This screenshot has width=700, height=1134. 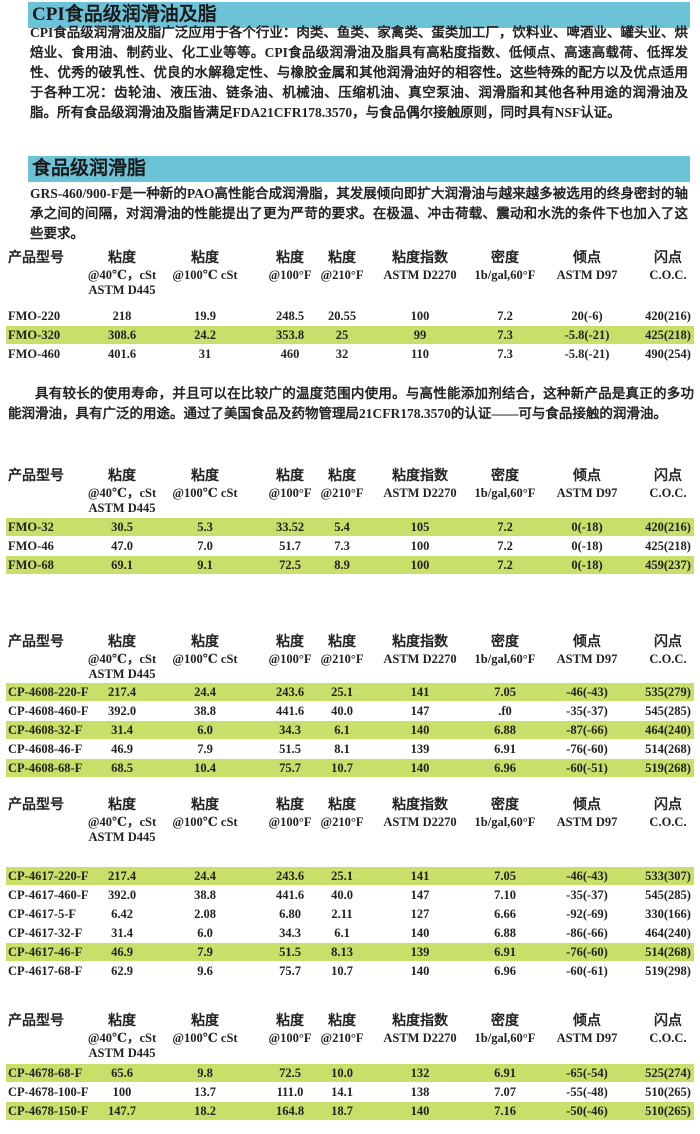 What do you see at coordinates (290, 1038) in the screenshot?
I see `column-unit: @100°F` at bounding box center [290, 1038].